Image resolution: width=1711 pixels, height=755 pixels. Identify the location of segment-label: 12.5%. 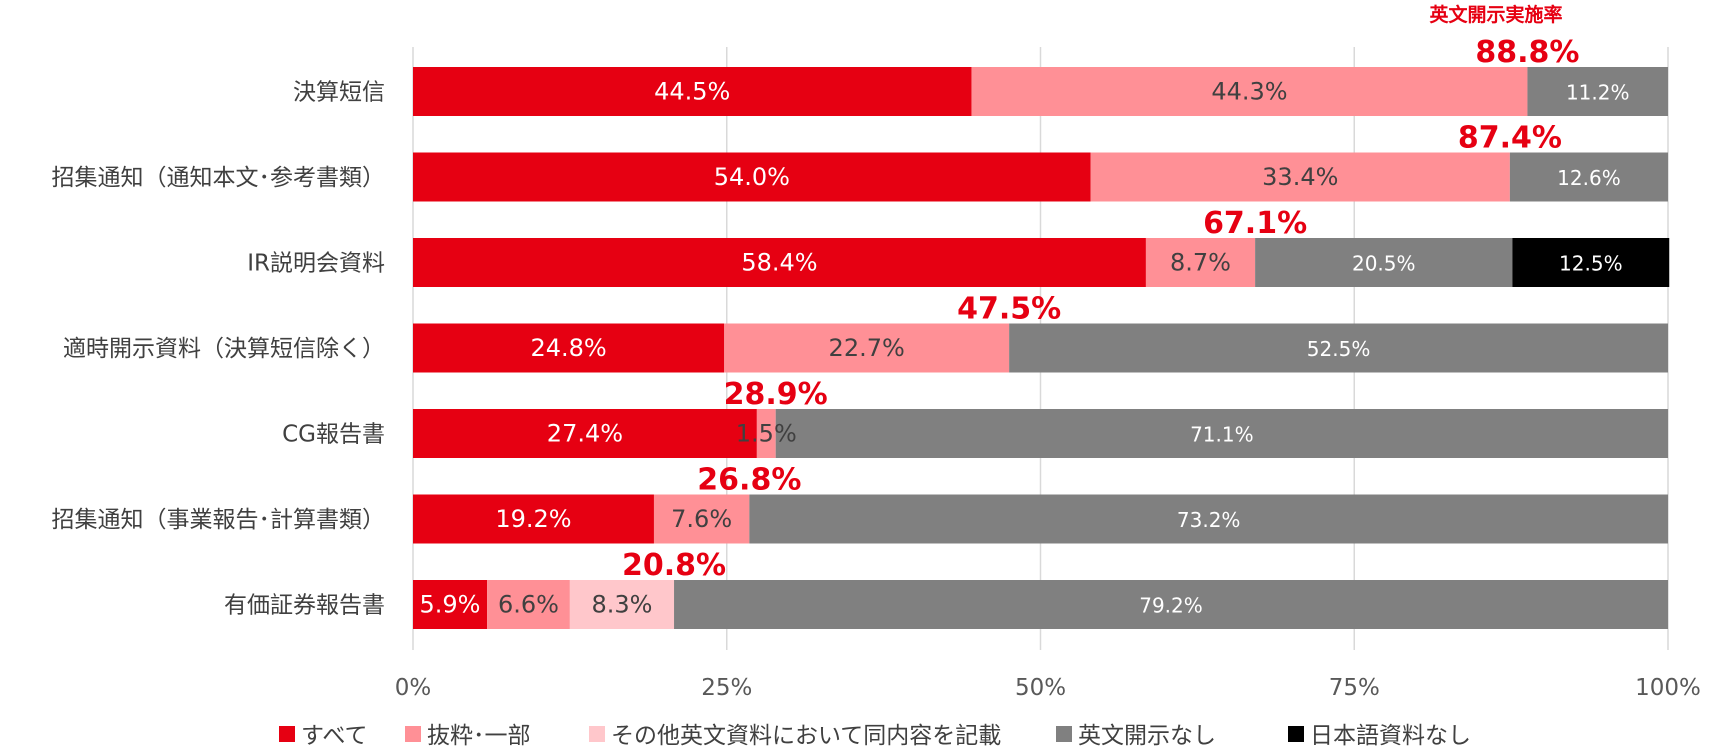
(1591, 264).